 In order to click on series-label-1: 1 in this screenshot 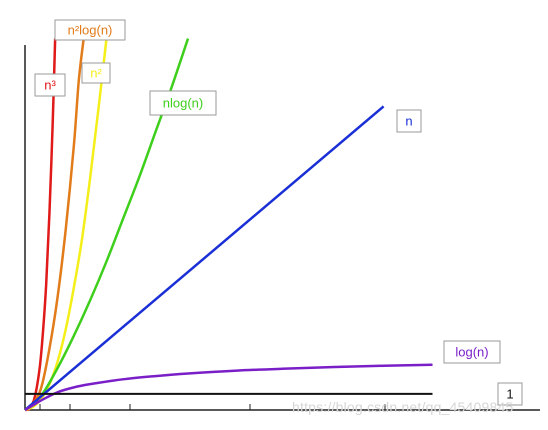, I will do `click(510, 394)`.